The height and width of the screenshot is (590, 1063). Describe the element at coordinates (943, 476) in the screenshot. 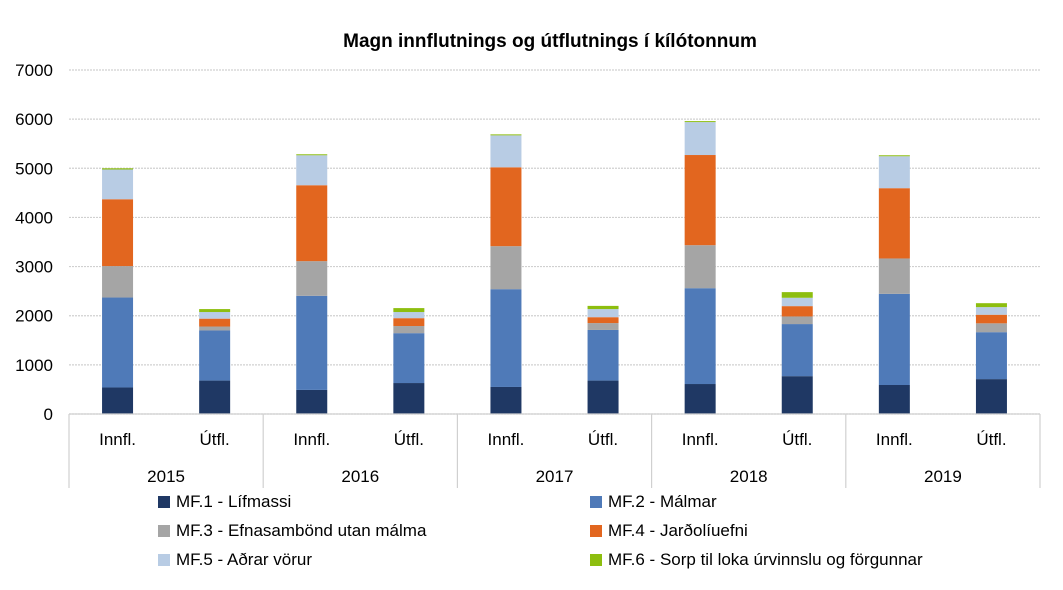

I see `x-group-label: 2019` at that location.